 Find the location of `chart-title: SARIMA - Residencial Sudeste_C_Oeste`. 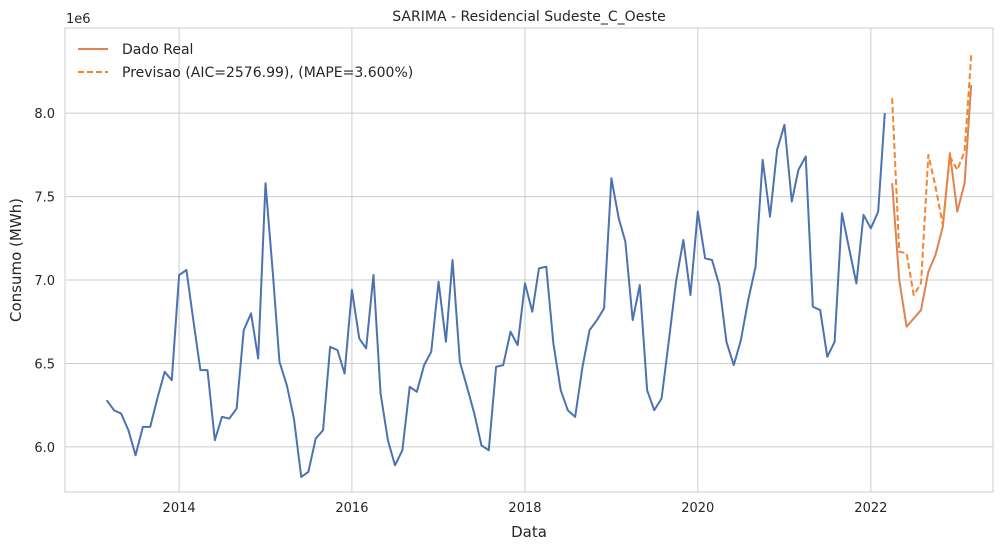

chart-title: SARIMA - Residencial Sudeste_C_Oeste is located at coordinates (528, 17).